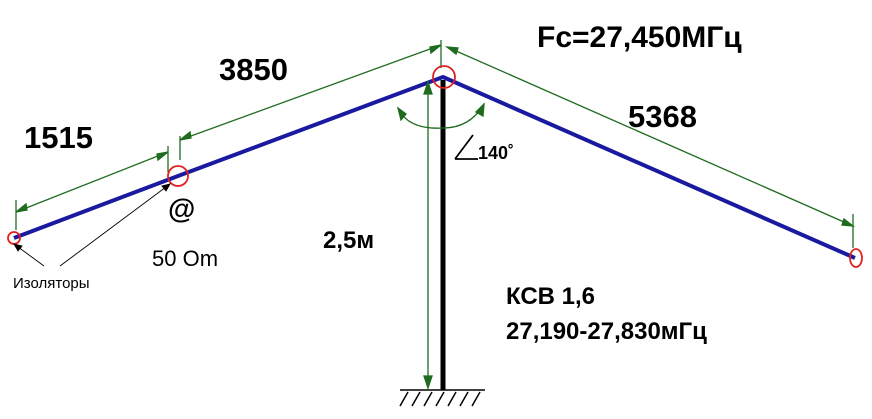 The height and width of the screenshot is (419, 872). I want to click on dim-middle-label: 3850, so click(253, 69).